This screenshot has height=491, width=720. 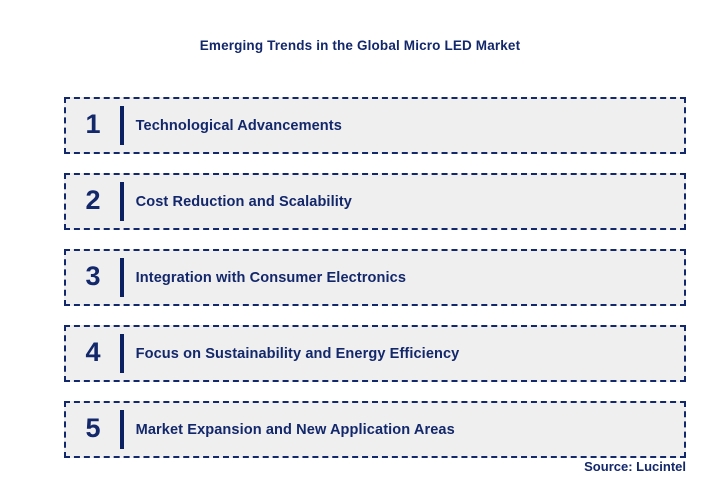 What do you see at coordinates (238, 125) in the screenshot?
I see `trend-label: Technological Advancements` at bounding box center [238, 125].